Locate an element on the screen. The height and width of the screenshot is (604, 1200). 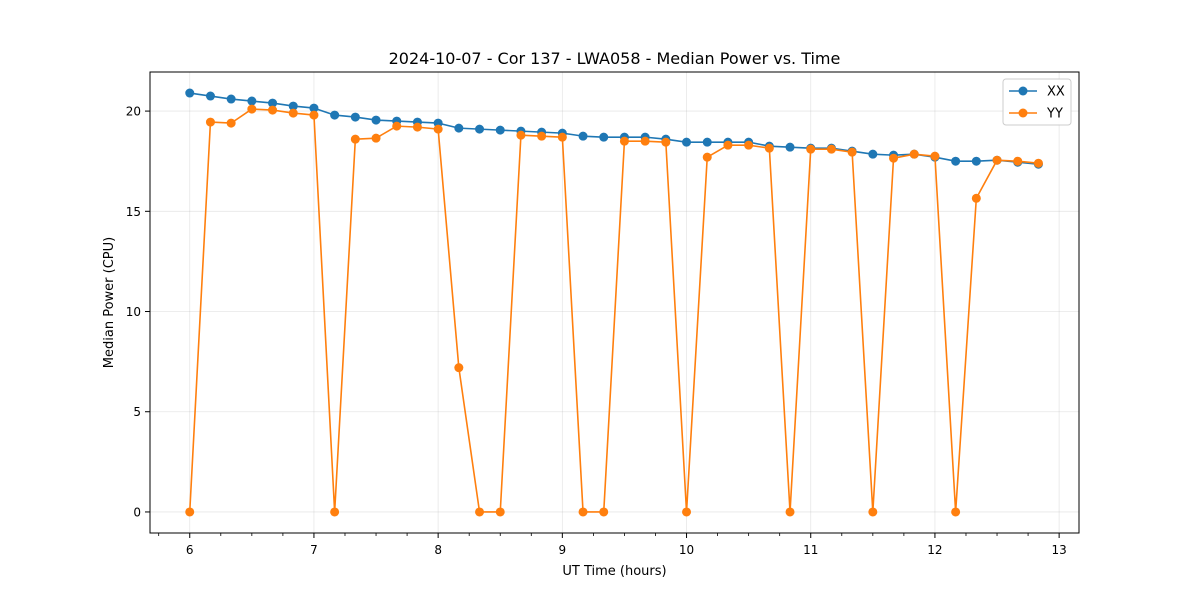
legend-label-xx: XX is located at coordinates (1056, 92).